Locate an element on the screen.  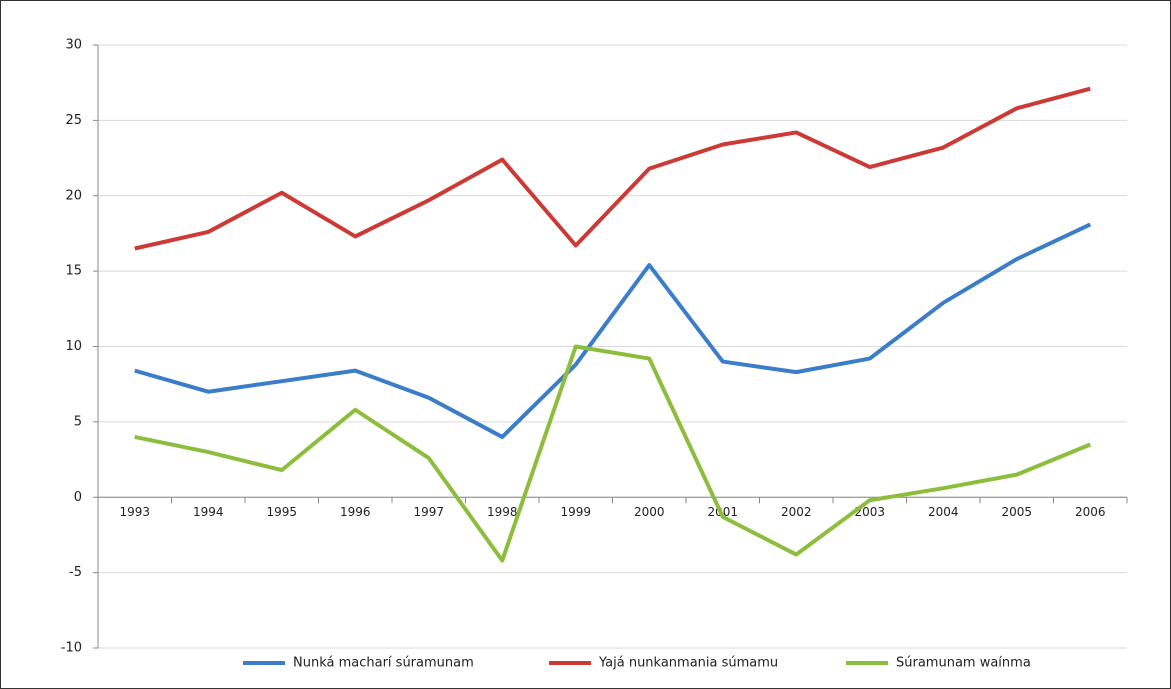
y-tick-label: 15 is located at coordinates (73, 271).